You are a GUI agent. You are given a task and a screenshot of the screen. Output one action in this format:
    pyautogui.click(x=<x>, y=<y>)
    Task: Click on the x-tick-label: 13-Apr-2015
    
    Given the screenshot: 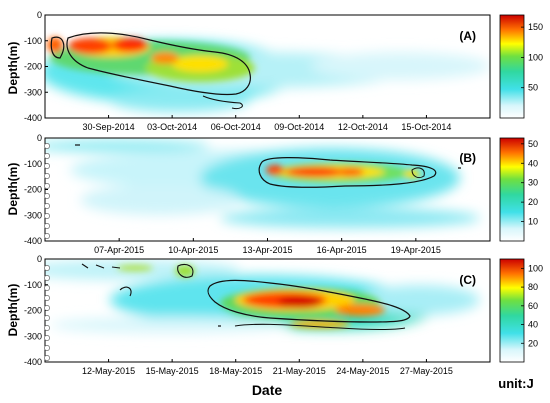 What is the action you would take?
    pyautogui.click(x=267, y=250)
    